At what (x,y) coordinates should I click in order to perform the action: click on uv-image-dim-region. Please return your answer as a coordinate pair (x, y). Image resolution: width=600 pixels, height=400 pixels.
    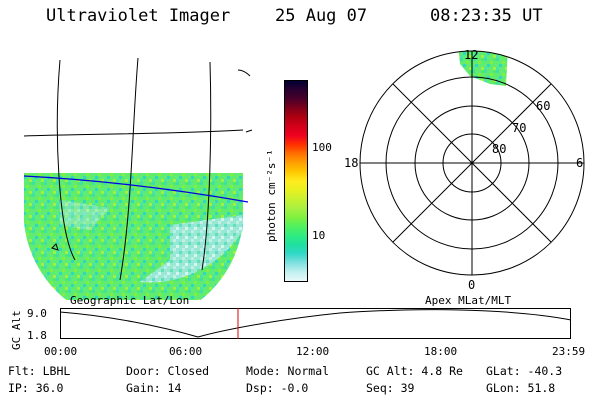
    Looking at the image, I should click on (191, 249).